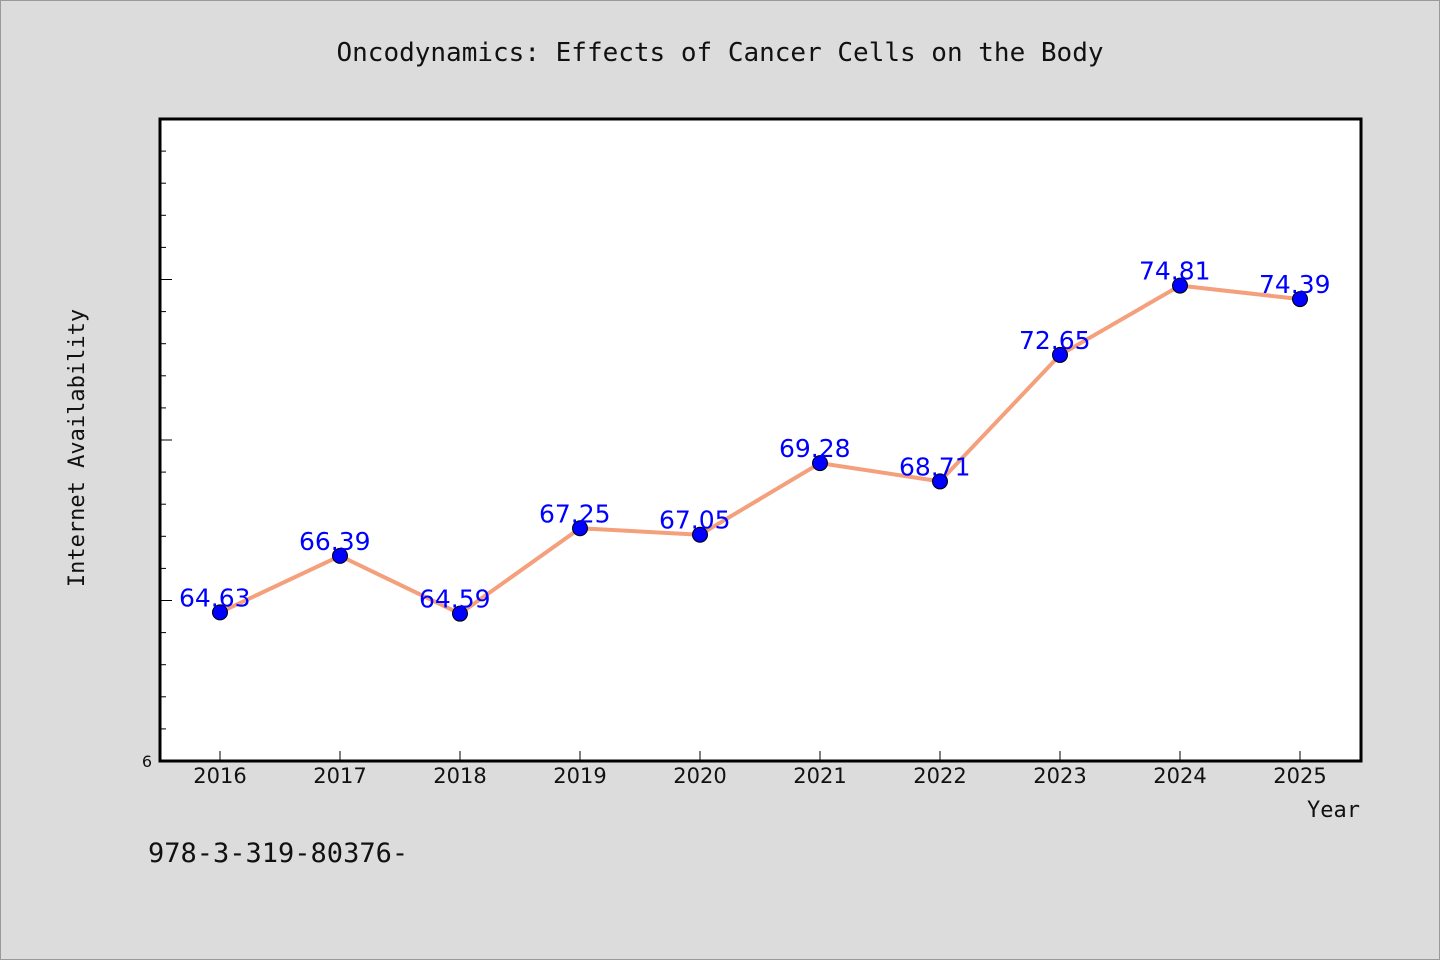  I want to click on x-tick-label: 2025, so click(1299, 776).